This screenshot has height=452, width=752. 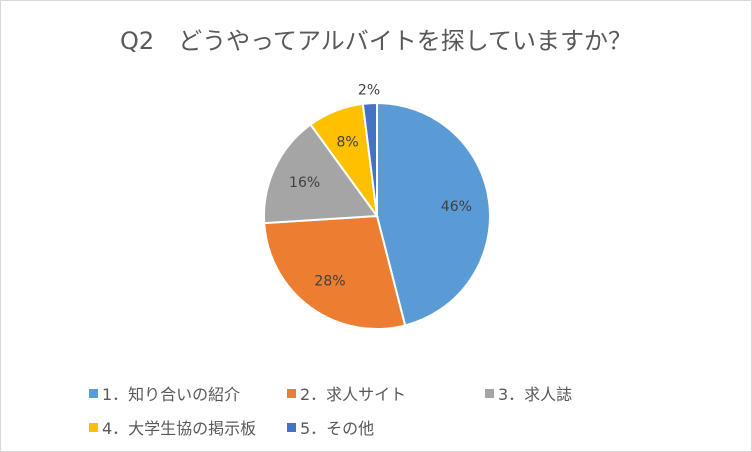 I want to click on data-label-1: 46%, so click(x=456, y=207).